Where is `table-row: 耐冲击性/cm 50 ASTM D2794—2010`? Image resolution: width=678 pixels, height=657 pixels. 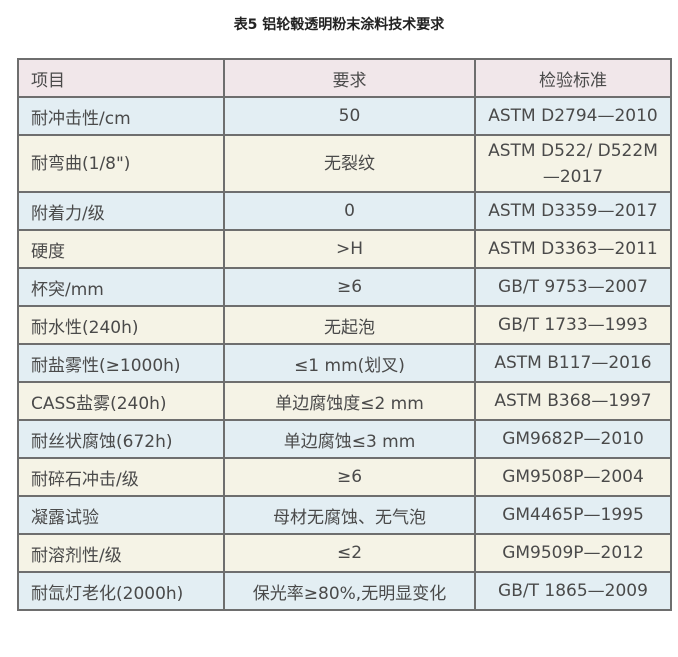
table-row: 耐冲击性/cm 50 ASTM D2794—2010 is located at coordinates (344, 116).